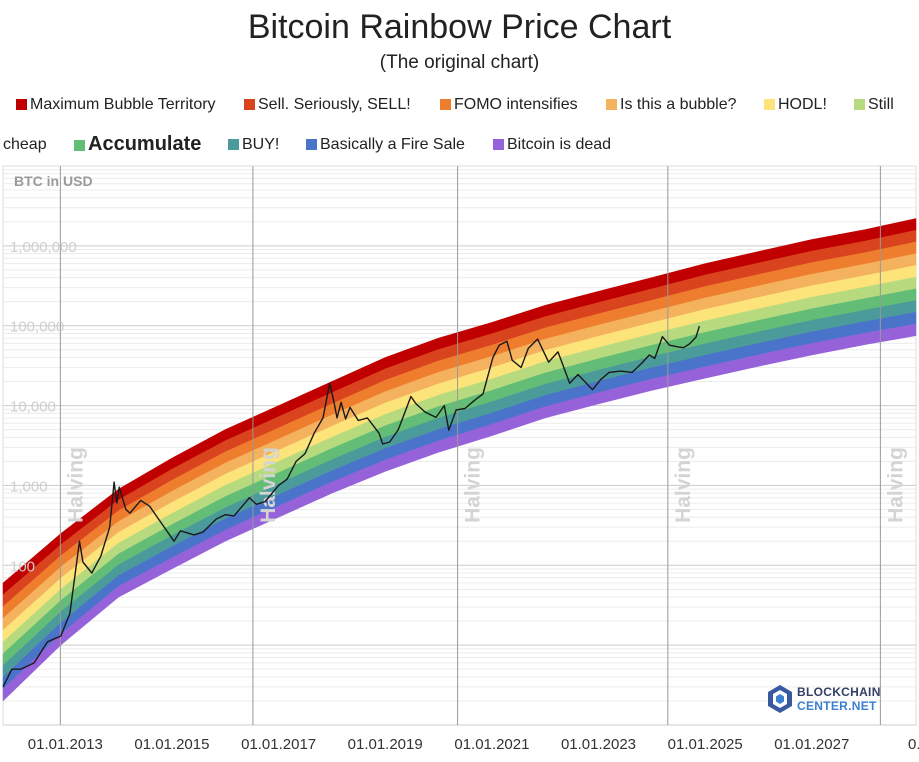 The image size is (919, 762). I want to click on legend-label: cheap, so click(25, 144).